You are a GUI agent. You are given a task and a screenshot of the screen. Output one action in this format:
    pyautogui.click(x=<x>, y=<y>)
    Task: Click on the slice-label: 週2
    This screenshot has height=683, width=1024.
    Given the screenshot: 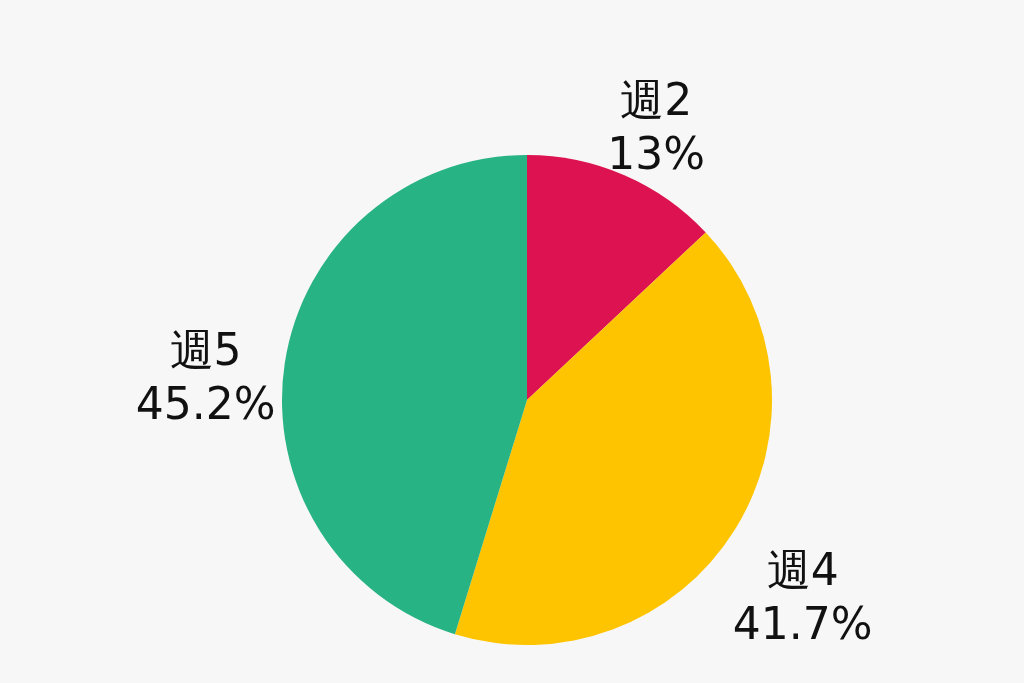 What is the action you would take?
    pyautogui.click(x=656, y=99)
    